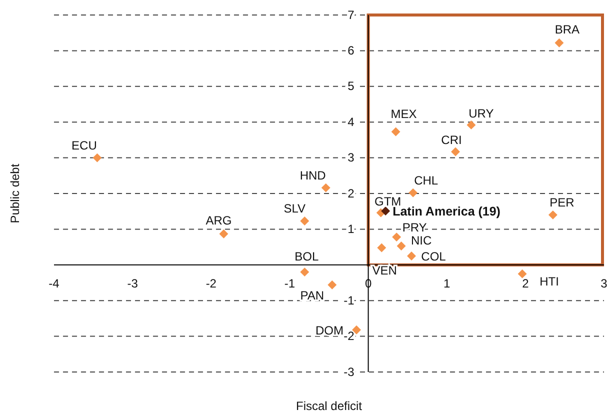 The image size is (616, 416). I want to click on annotation: BRA, so click(567, 29).